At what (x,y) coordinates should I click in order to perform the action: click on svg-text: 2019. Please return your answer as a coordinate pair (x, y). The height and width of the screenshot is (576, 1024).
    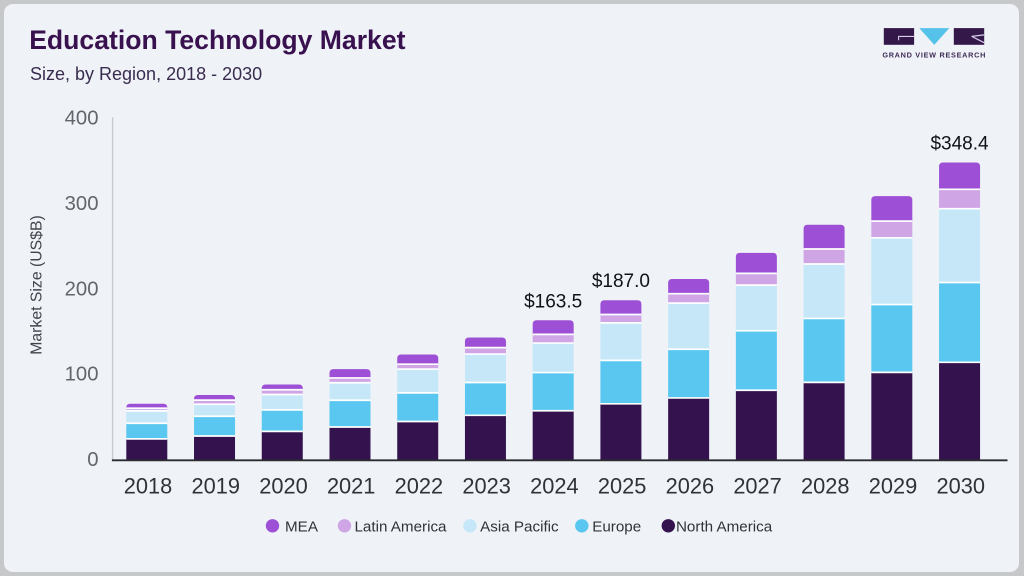
    Looking at the image, I should click on (215, 485).